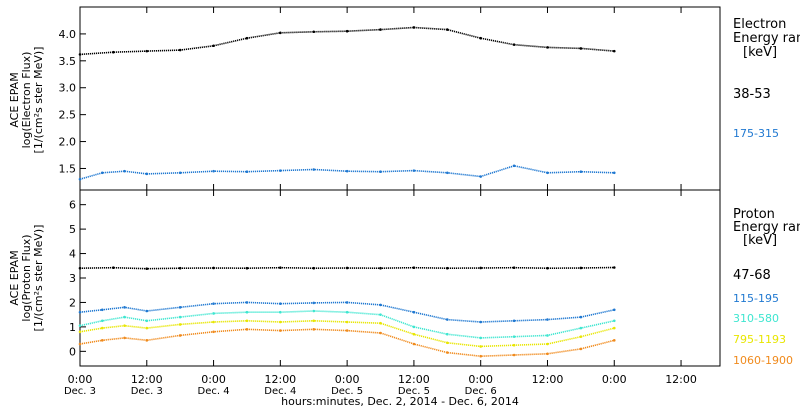 The height and width of the screenshot is (410, 800). I want to click on electron-y-tick-label: 3.5, so click(68, 61).